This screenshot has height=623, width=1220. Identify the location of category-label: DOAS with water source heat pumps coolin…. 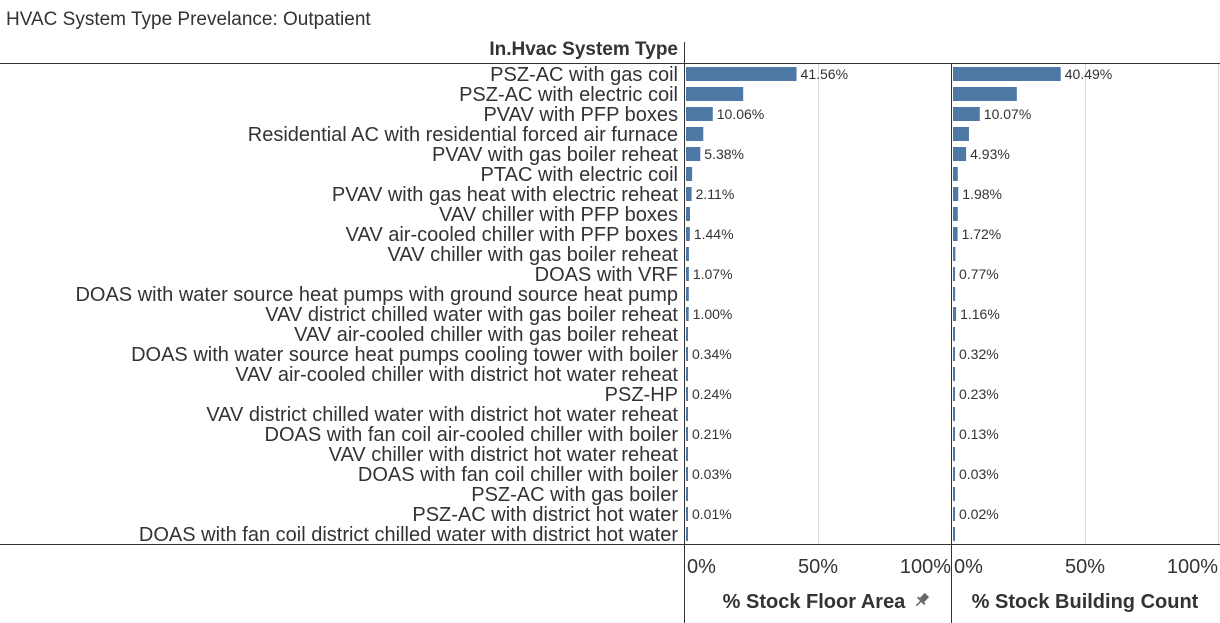
(404, 355).